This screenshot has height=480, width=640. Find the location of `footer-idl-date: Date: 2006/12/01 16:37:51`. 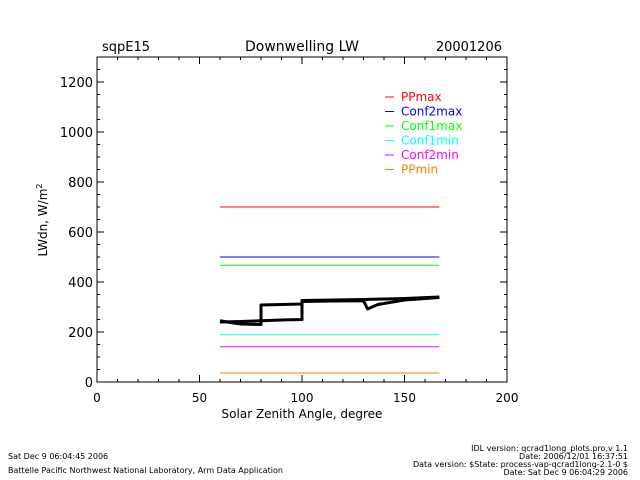

footer-idl-date: Date: 2006/12/01 16:37:51 is located at coordinates (573, 456).